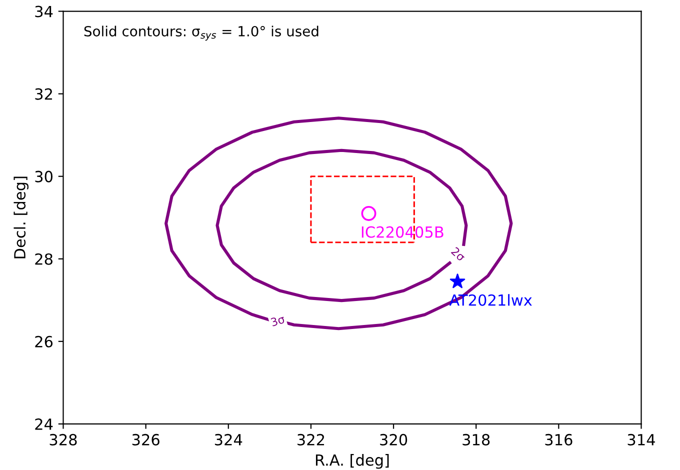  I want to click on x-axis-title: R.A. [deg], so click(352, 461).